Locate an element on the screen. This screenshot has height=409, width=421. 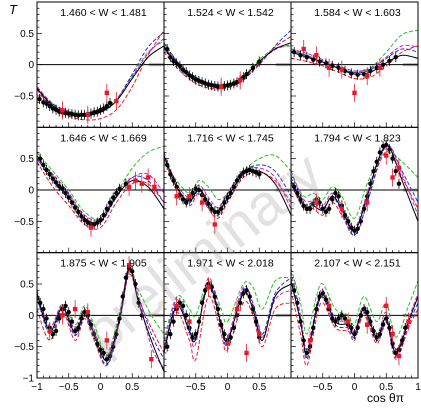
x-tick-label: 0 is located at coordinates (101, 387).